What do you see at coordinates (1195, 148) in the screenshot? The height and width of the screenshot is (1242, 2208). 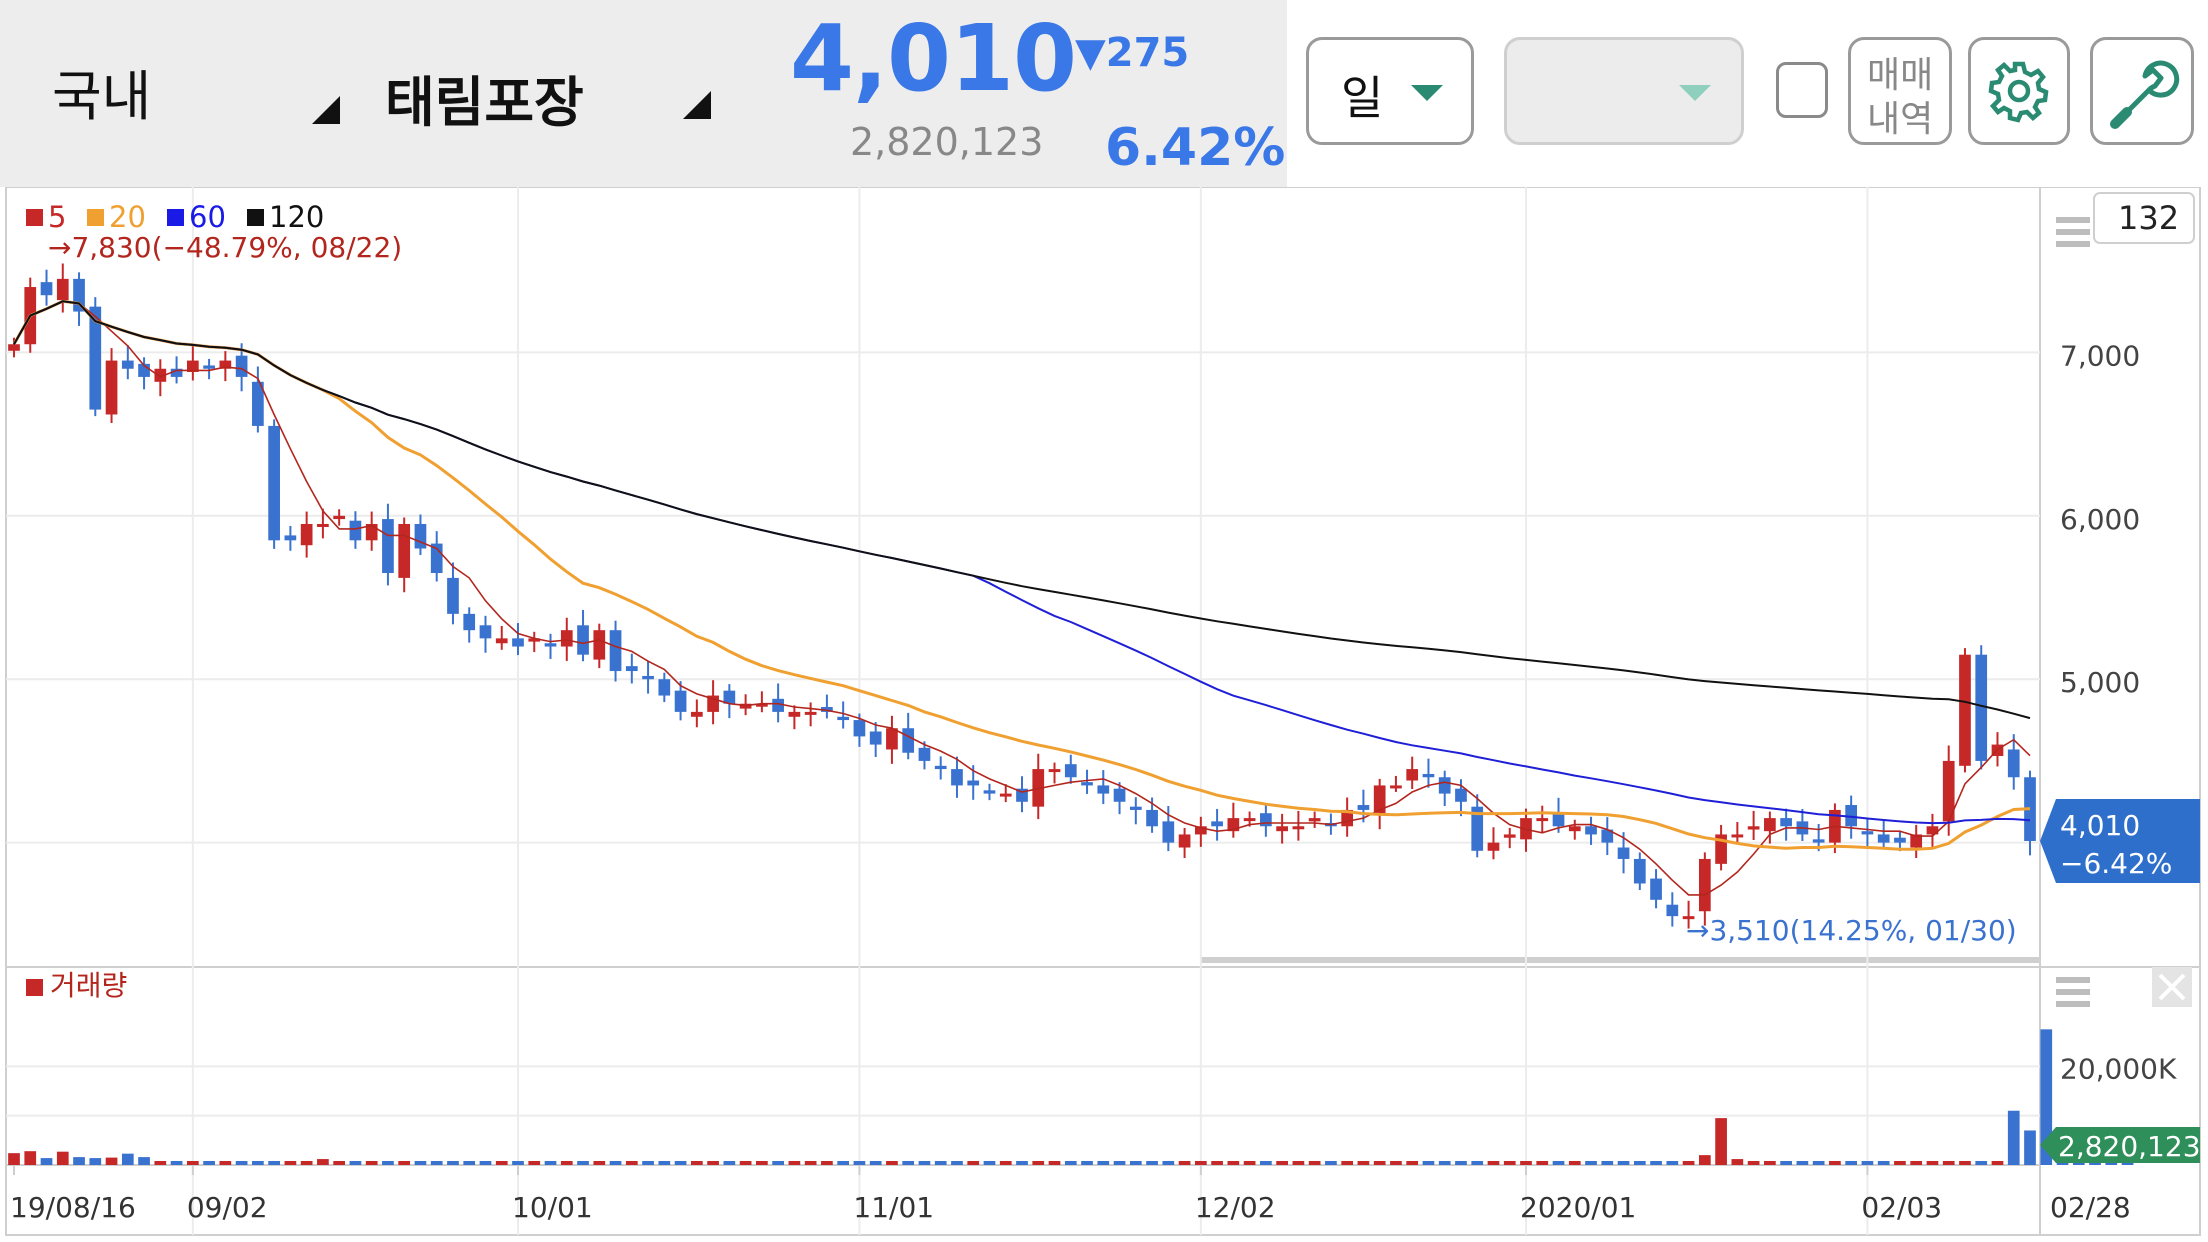 I see `change-percent: 6.42%` at bounding box center [1195, 148].